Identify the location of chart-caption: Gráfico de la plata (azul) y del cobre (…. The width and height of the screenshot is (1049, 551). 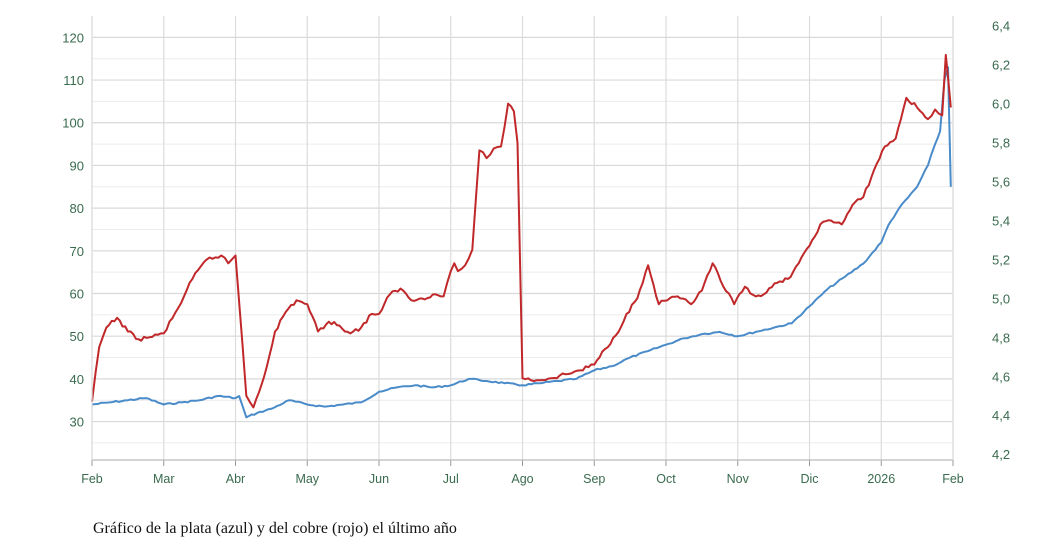
(275, 528).